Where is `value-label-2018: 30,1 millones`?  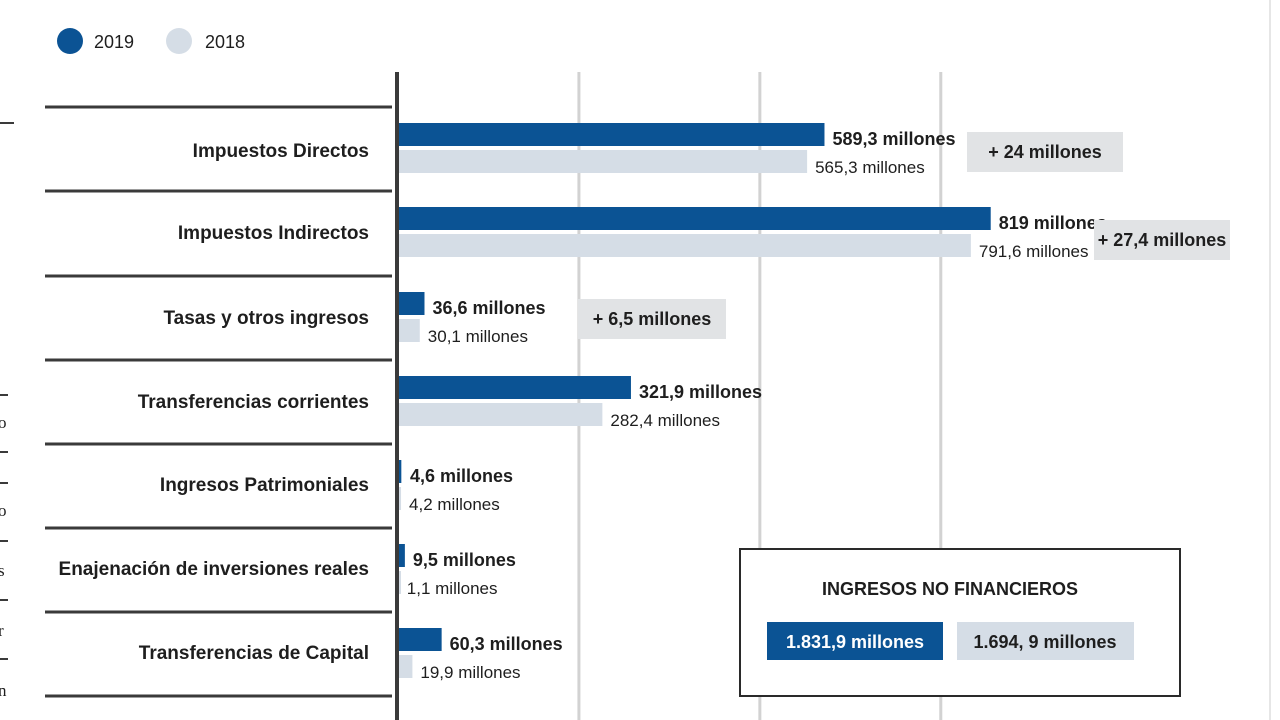
value-label-2018: 30,1 millones is located at coordinates (478, 336).